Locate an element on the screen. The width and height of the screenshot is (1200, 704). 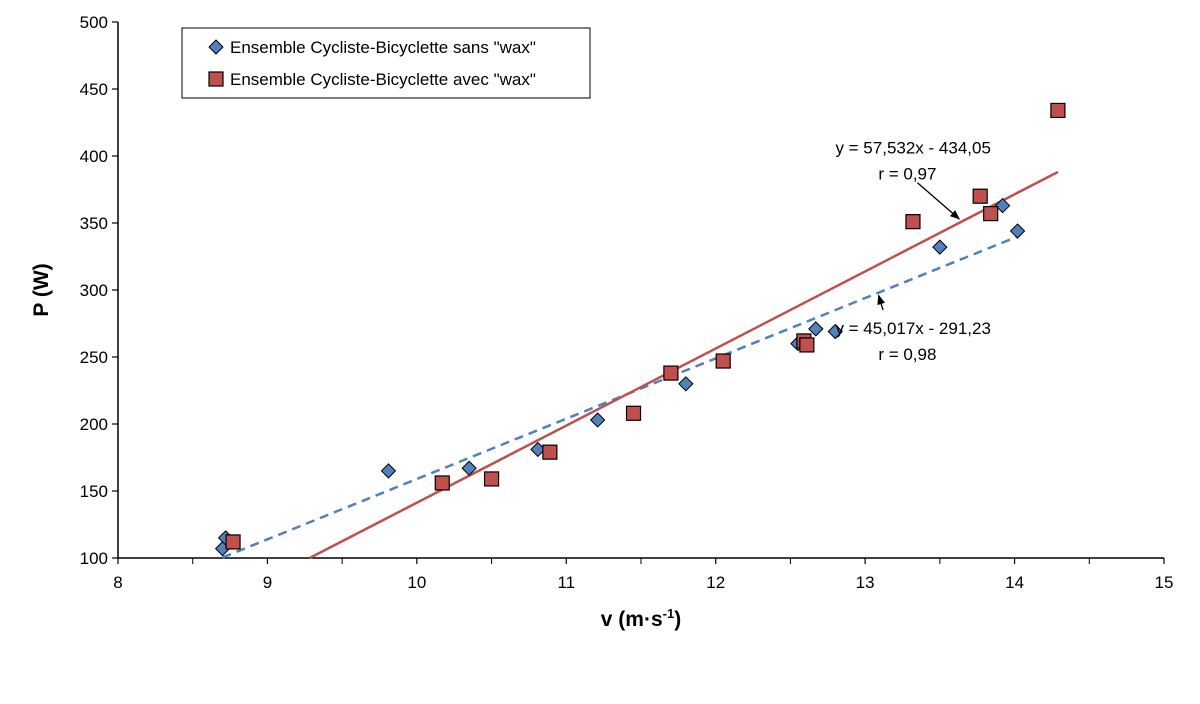
y-tick-label: 450 is located at coordinates (94, 89).